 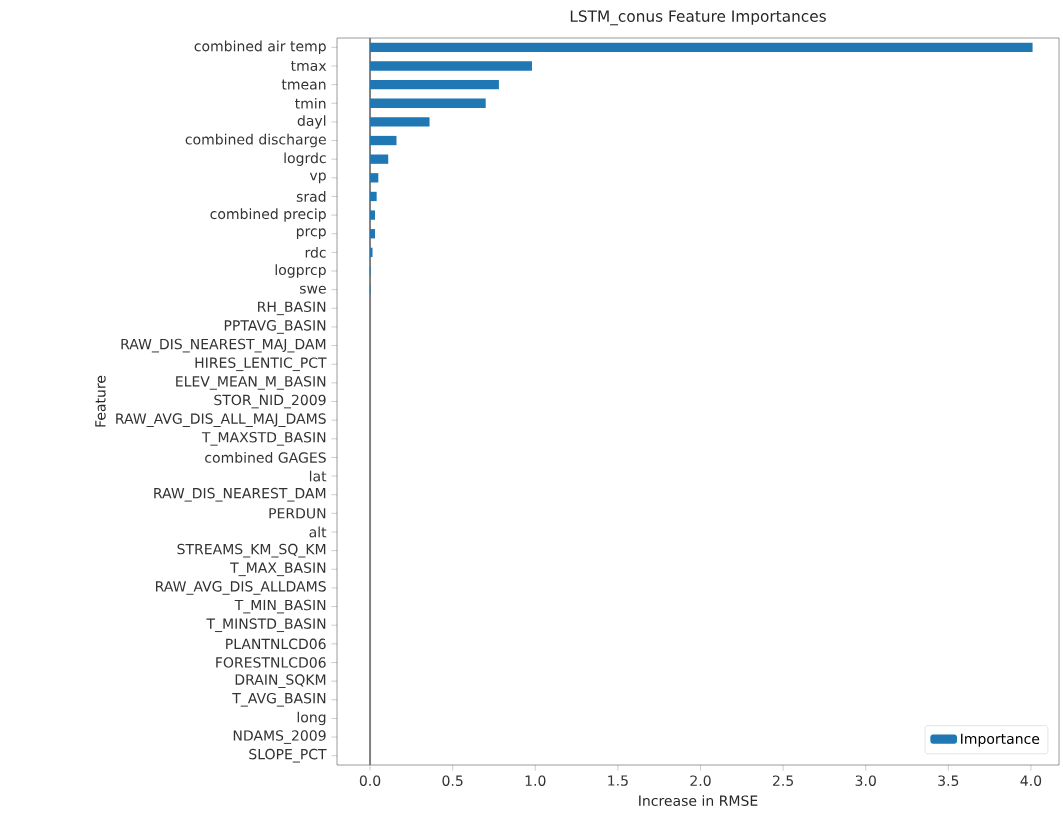 I want to click on y-tick-label: T_MAX_BASIN, so click(x=278, y=569).